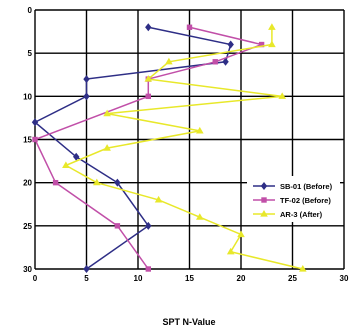 The image size is (353, 331). I want to click on legend-item-0: SB-01 (Before), so click(293, 186).